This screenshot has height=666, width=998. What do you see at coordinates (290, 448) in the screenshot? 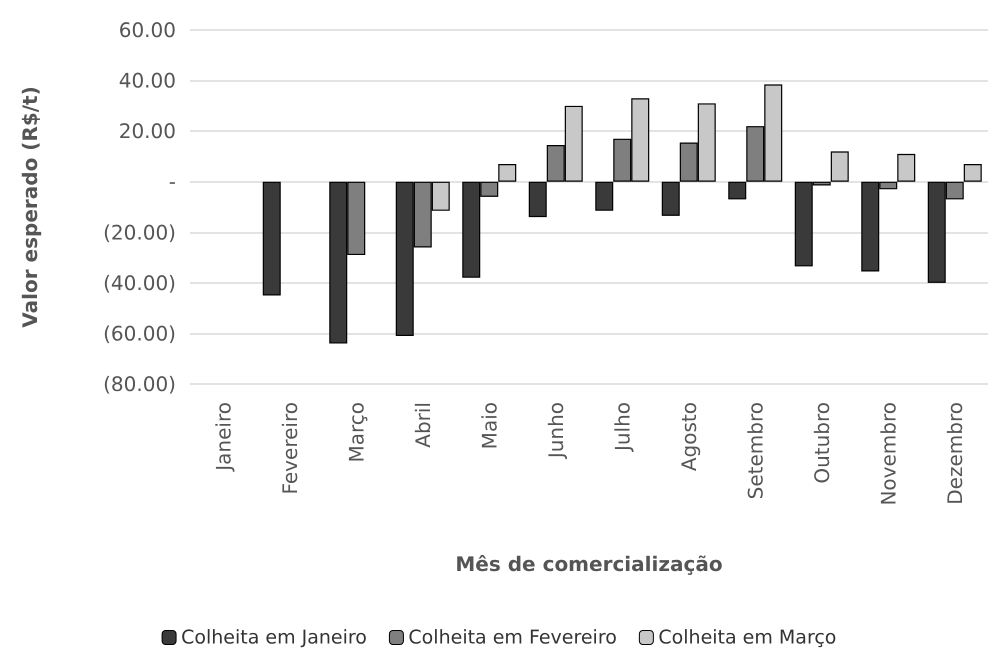
I see `x-tick-label: Fevereiro` at bounding box center [290, 448].